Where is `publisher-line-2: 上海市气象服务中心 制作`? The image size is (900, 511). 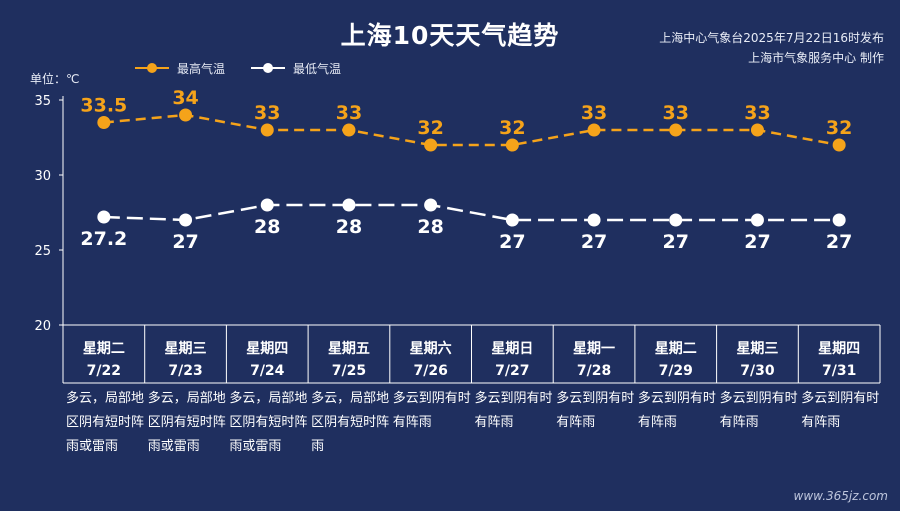 publisher-line-2: 上海市气象服务中心 制作 is located at coordinates (816, 58).